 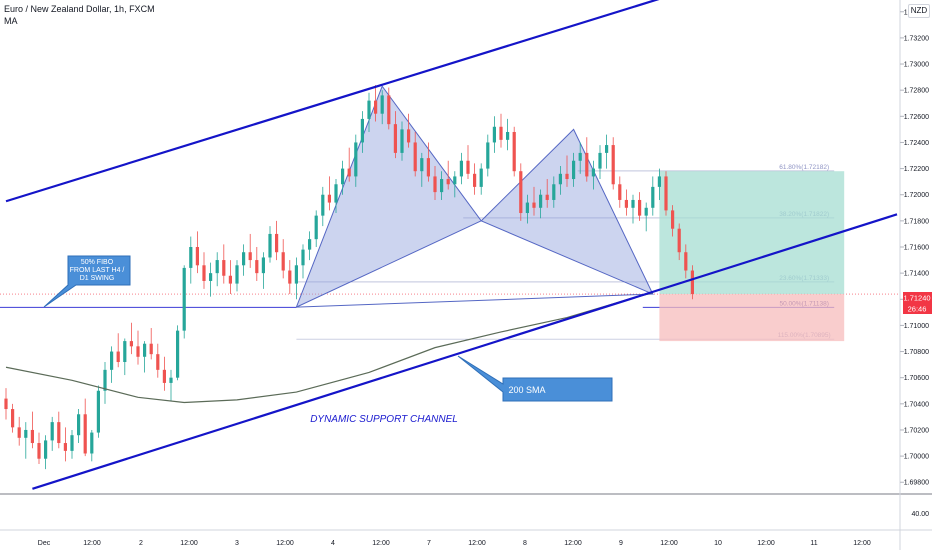 I want to click on trade-box, so click(x=752, y=256).